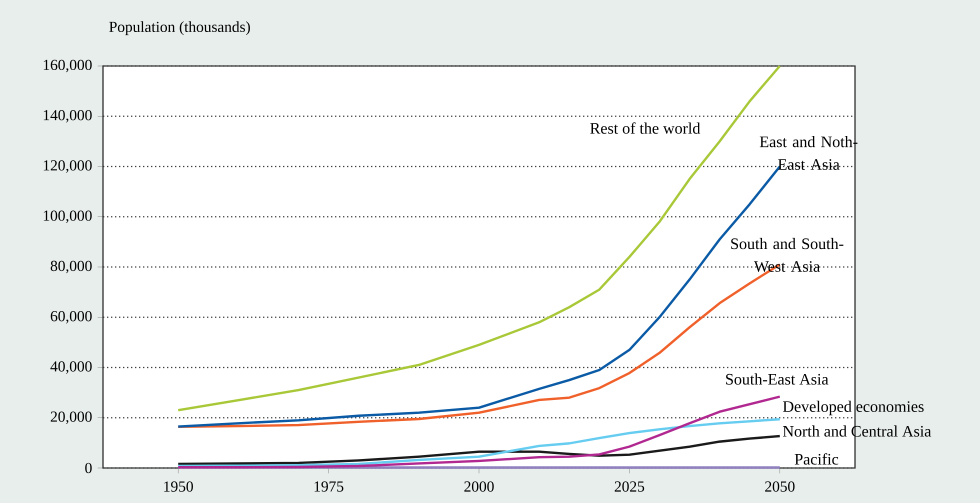 This screenshot has height=503, width=980. Describe the element at coordinates (479, 486) in the screenshot. I see `x-tick-label: 2000` at that location.